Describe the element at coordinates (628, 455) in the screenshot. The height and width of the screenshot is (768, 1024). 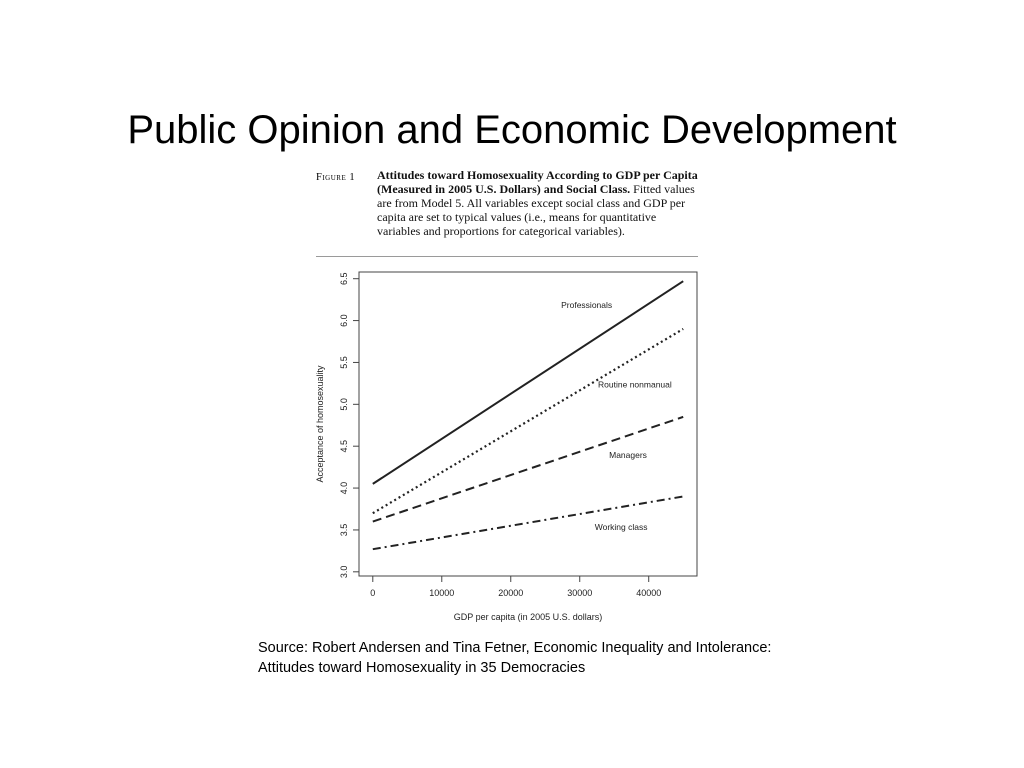
I see `series-annotation: Managers` at that location.